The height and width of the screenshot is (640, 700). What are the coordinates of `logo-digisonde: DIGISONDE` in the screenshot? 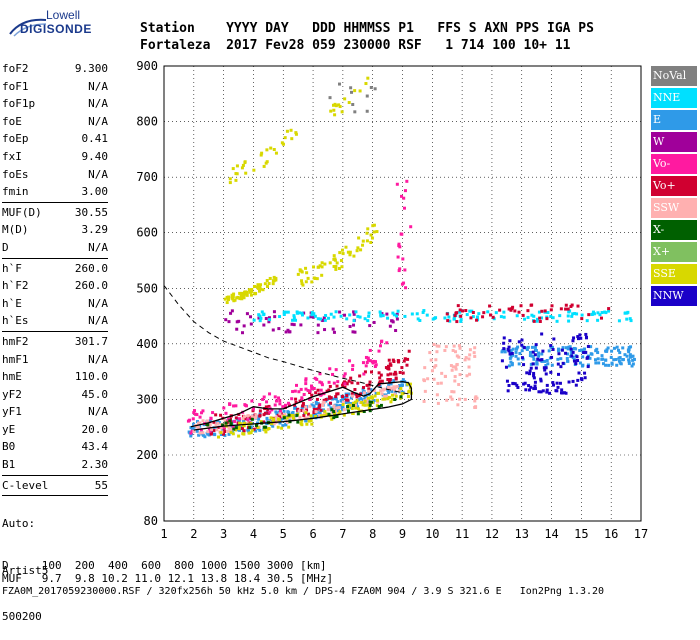 It's located at (56, 29).